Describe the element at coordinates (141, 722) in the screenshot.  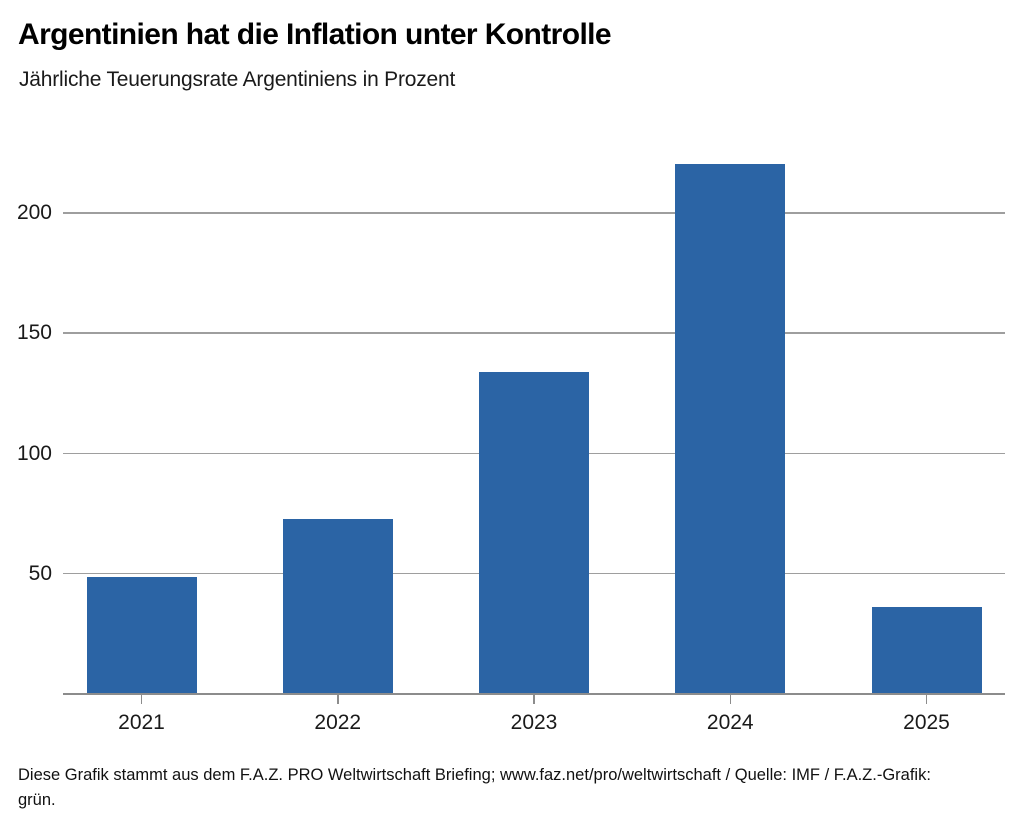
I see `x-axis-label-2021: 2021` at that location.